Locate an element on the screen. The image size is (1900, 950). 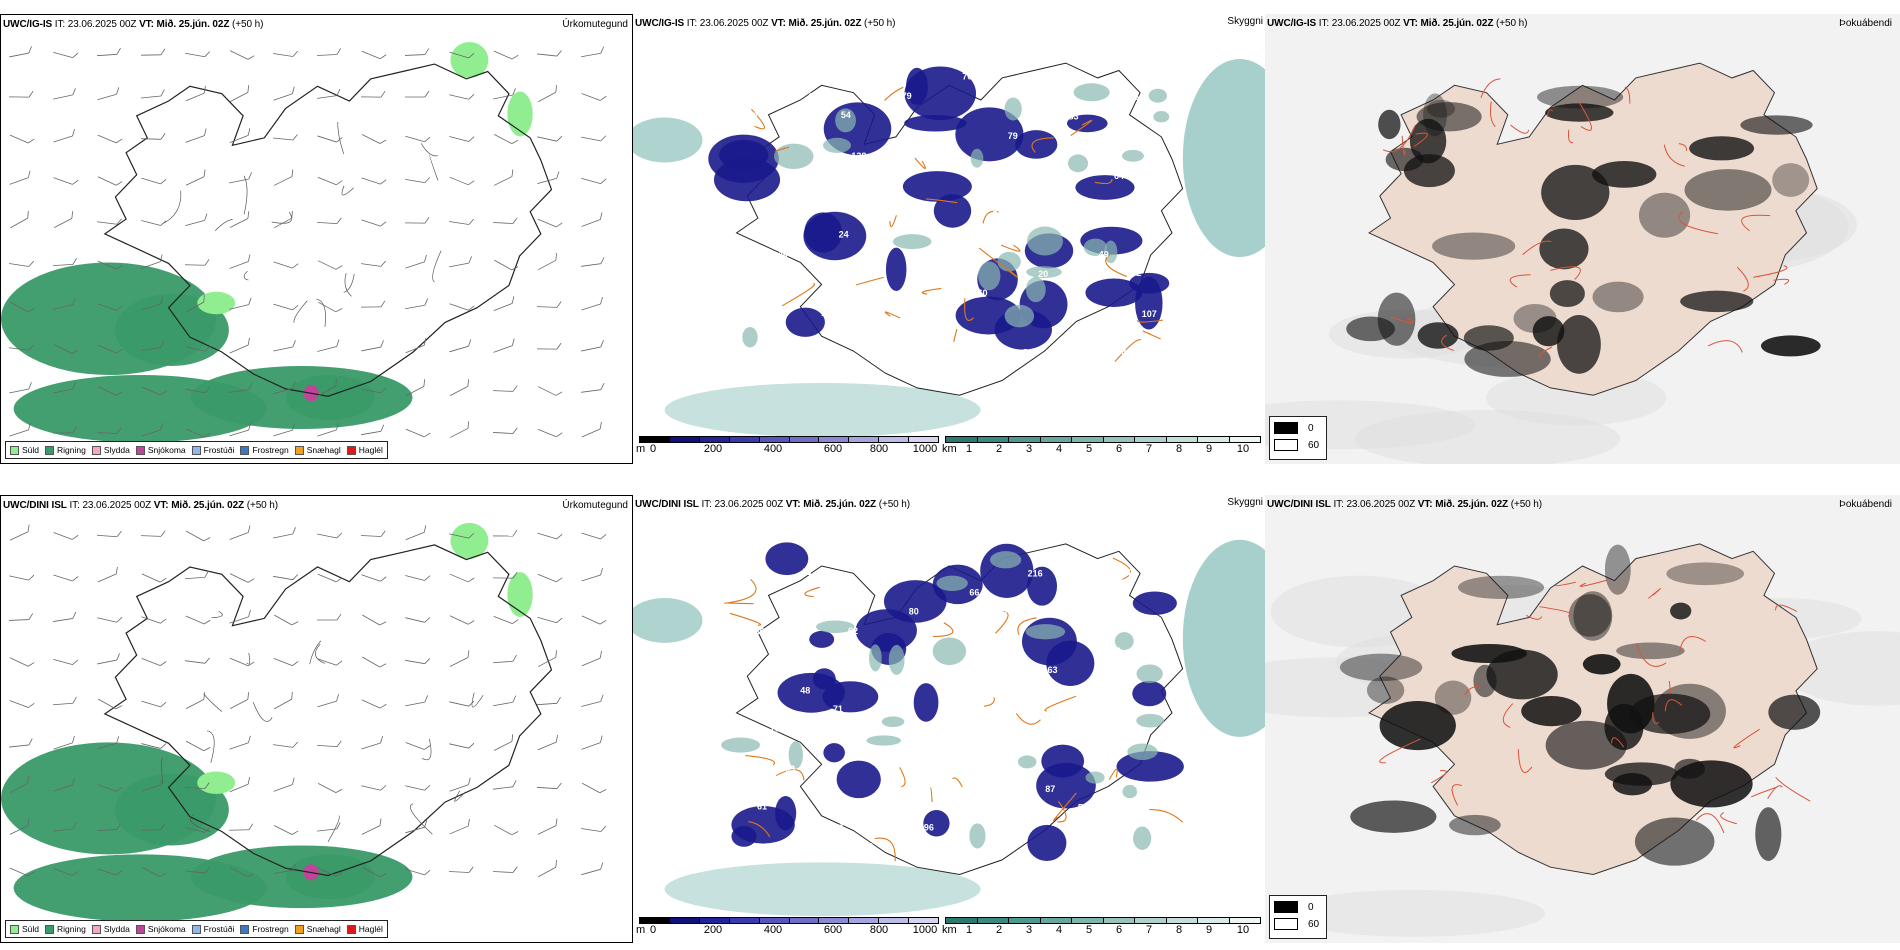
visibility-colorbar-ticks: km 1 2 3 4 5 6 7 8 9 10 is located at coordinates (1101, 449).